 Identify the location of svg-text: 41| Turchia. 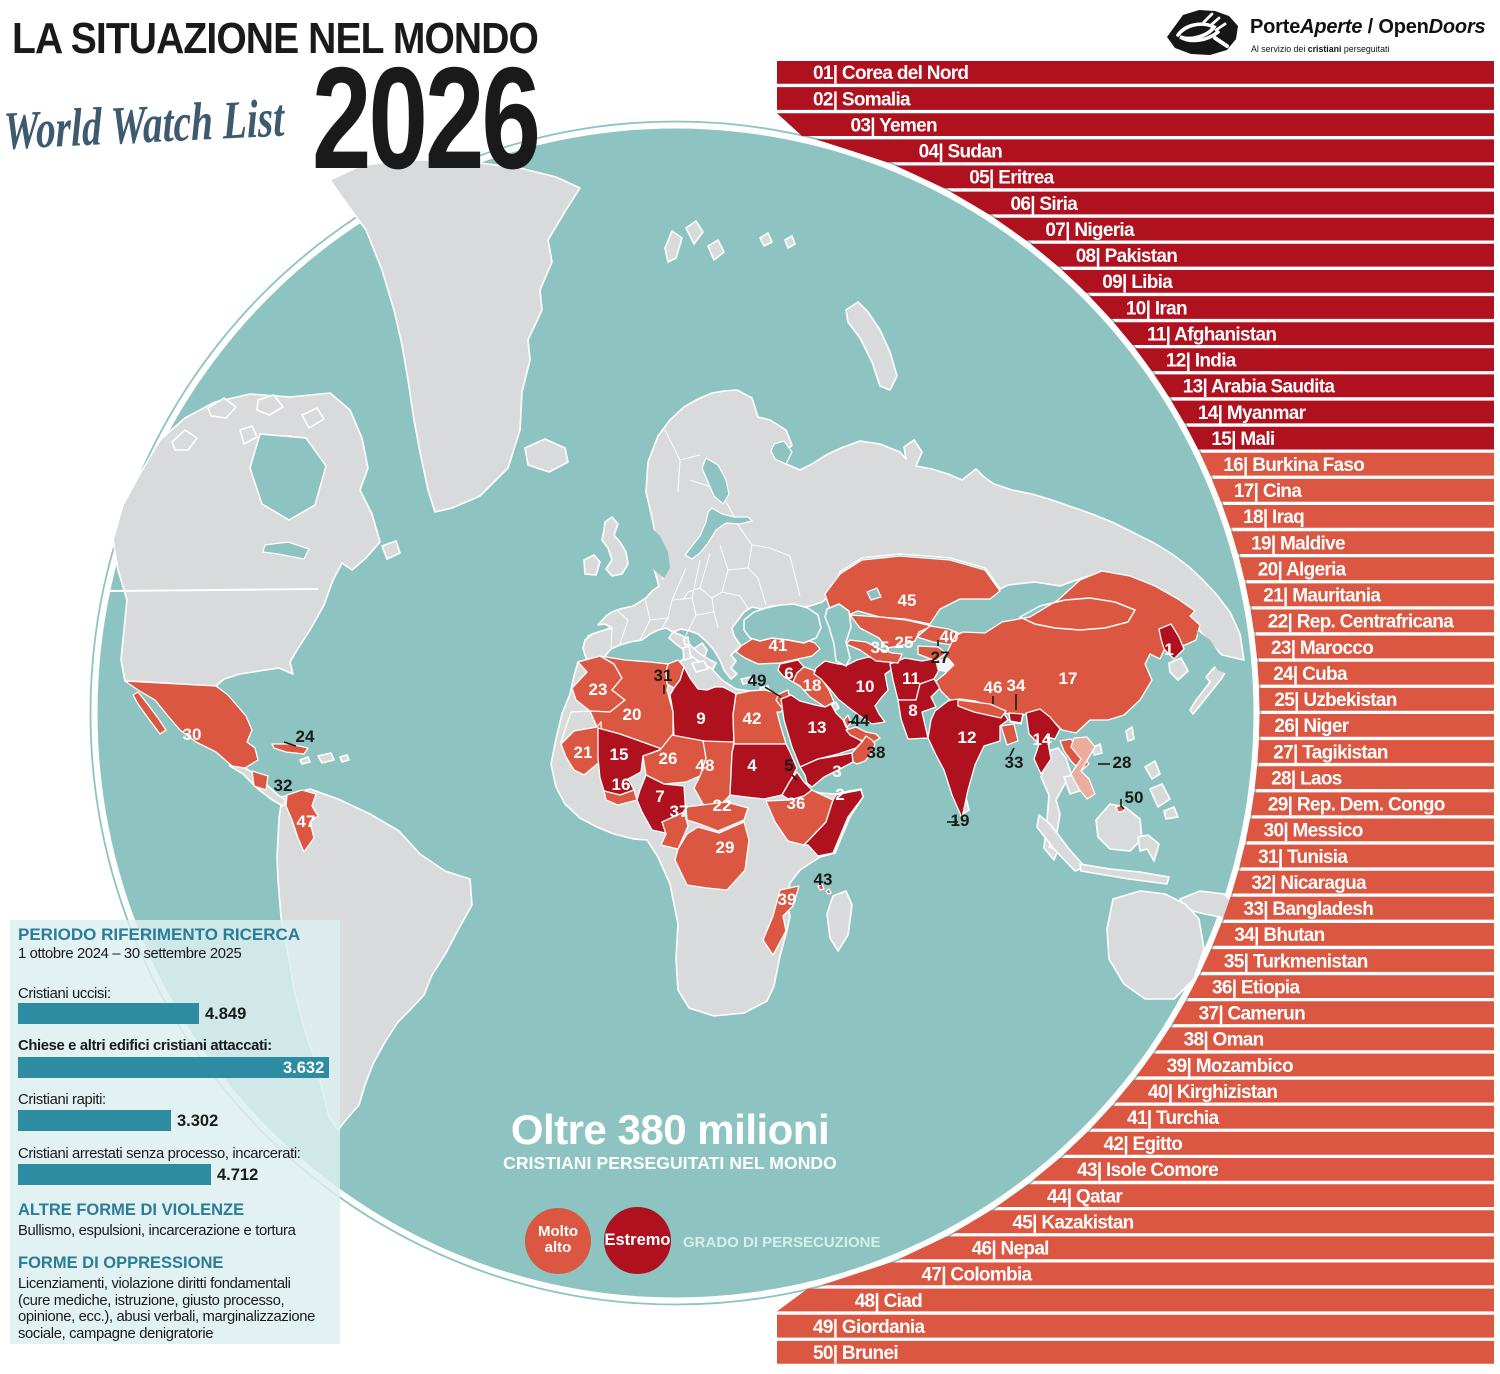
(1173, 1118).